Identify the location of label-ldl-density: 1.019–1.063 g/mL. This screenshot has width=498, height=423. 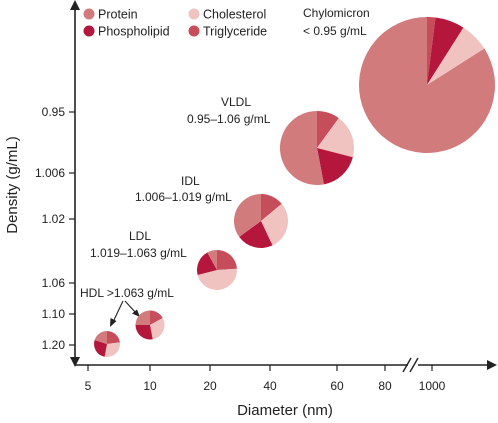
(138, 253).